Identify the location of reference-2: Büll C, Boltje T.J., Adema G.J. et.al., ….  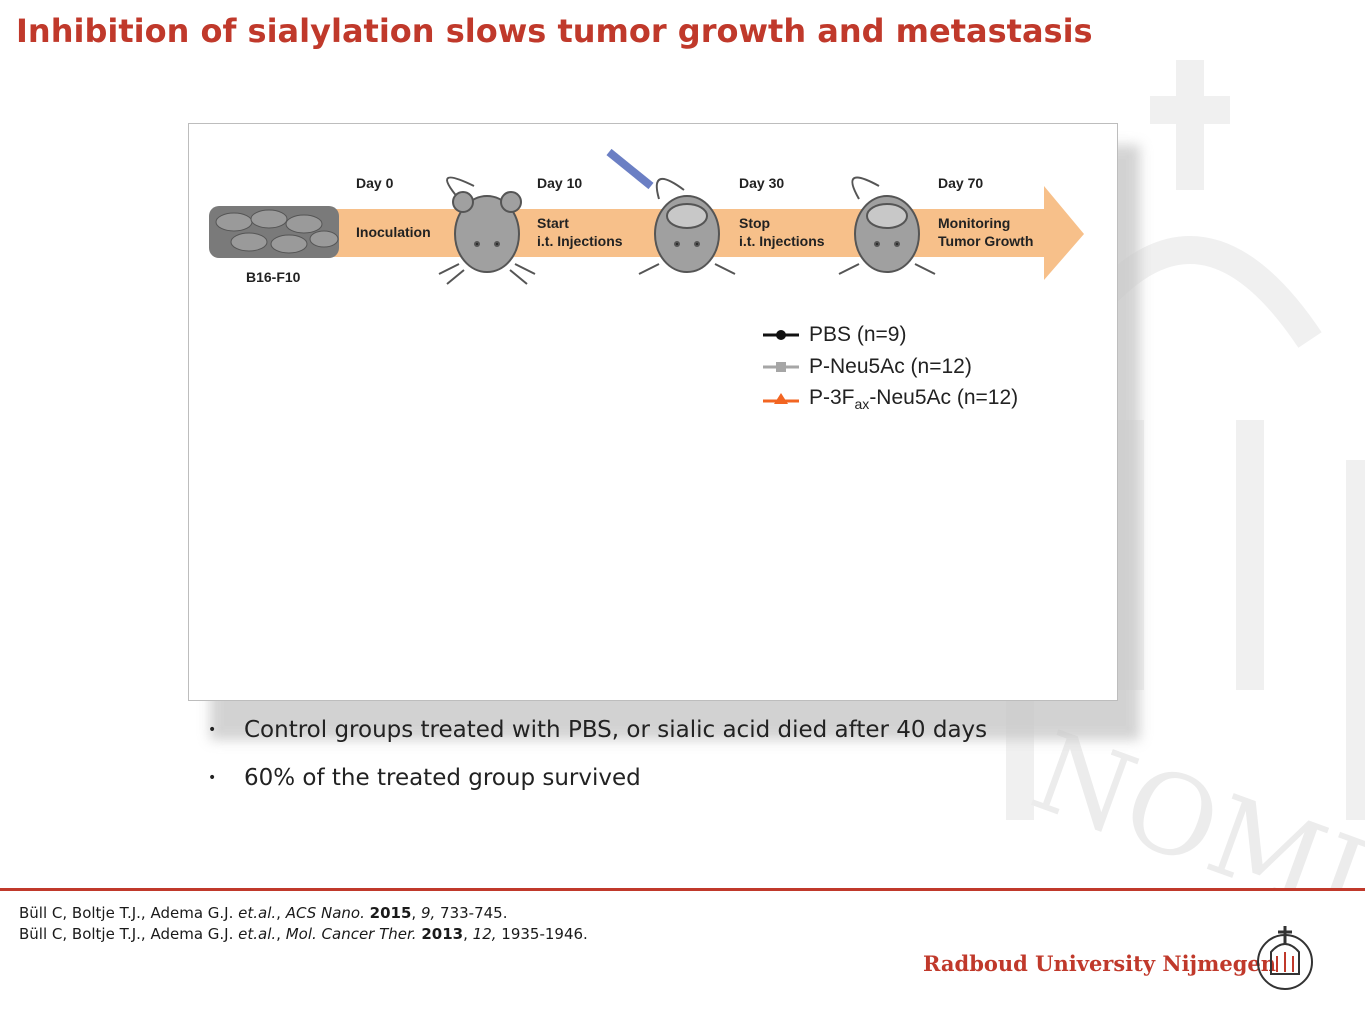
(303, 934).